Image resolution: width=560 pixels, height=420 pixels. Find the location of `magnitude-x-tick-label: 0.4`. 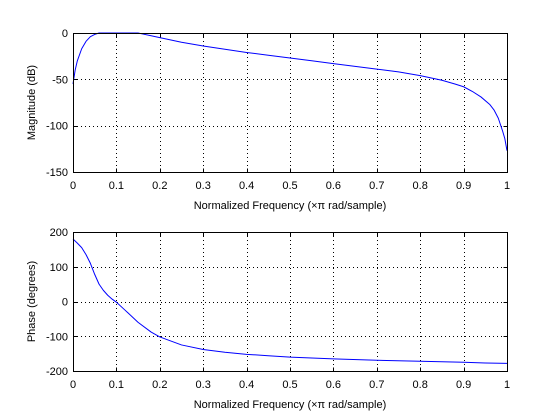

magnitude-x-tick-label: 0.4 is located at coordinates (246, 186).